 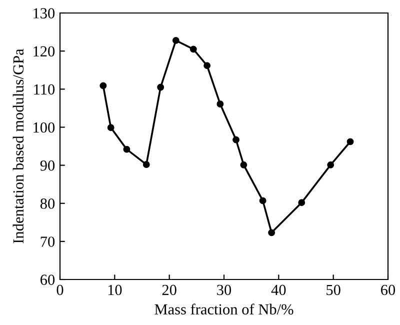 I want to click on y-tick-label: 80, so click(x=47, y=203).